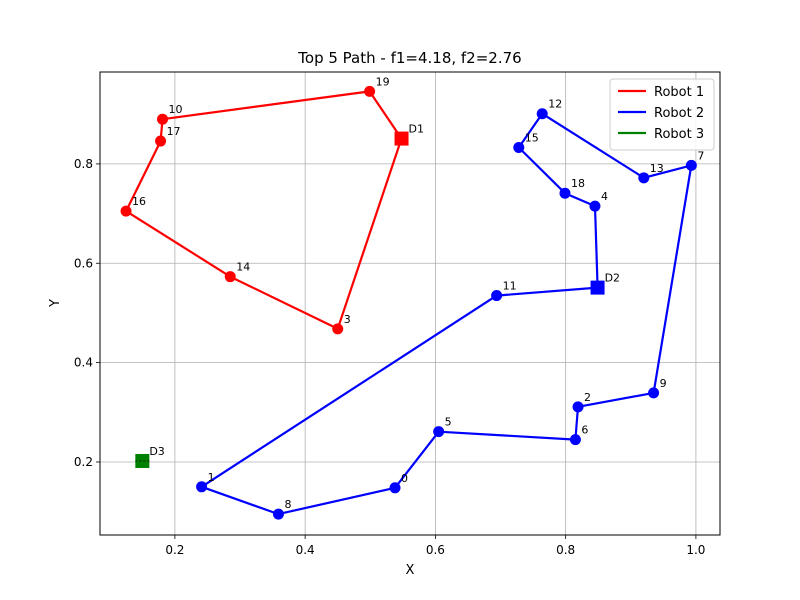 This screenshot has height=600, width=800. I want to click on robot-2-point-label: 18, so click(578, 183).